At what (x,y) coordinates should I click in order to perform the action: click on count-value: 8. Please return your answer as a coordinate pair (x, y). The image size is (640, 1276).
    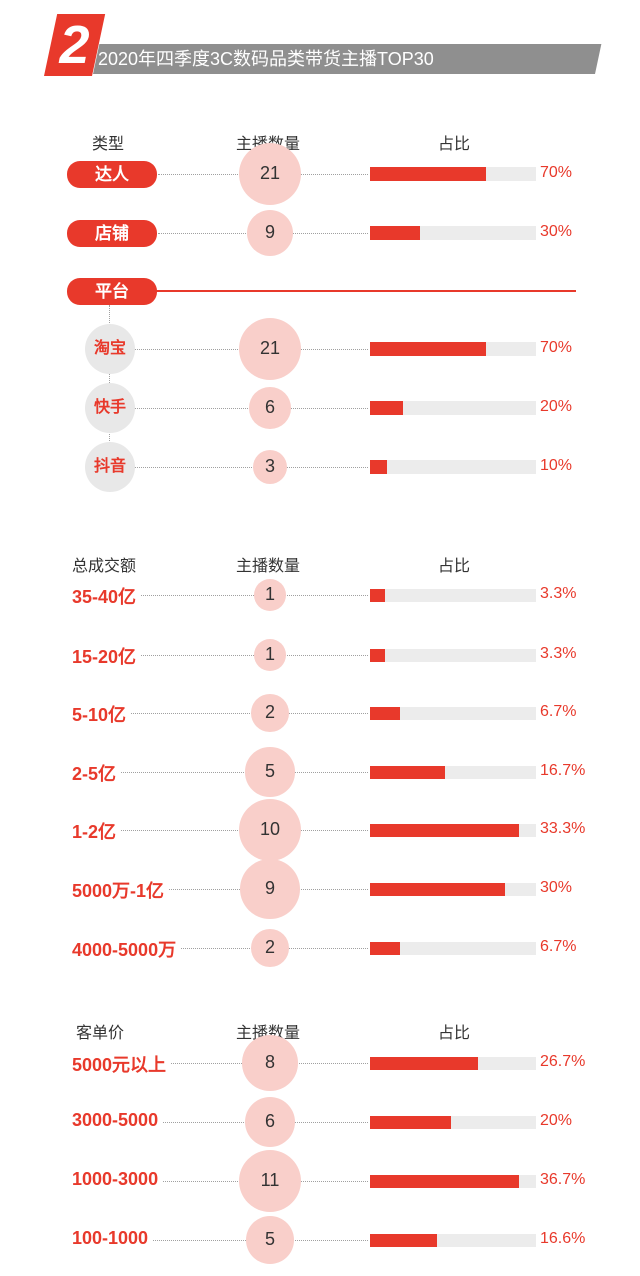
    Looking at the image, I should click on (269, 1062).